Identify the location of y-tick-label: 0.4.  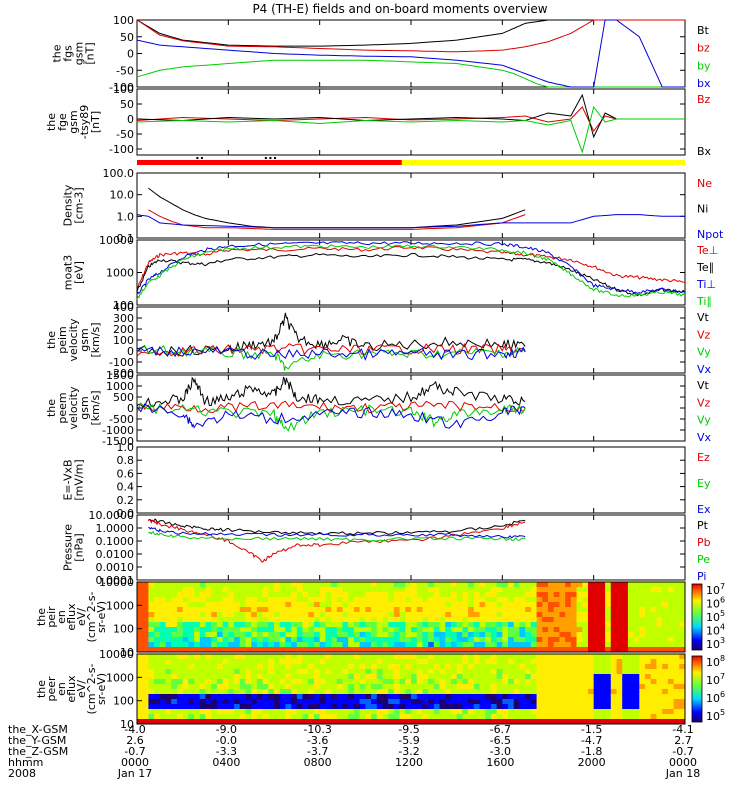
(126, 487).